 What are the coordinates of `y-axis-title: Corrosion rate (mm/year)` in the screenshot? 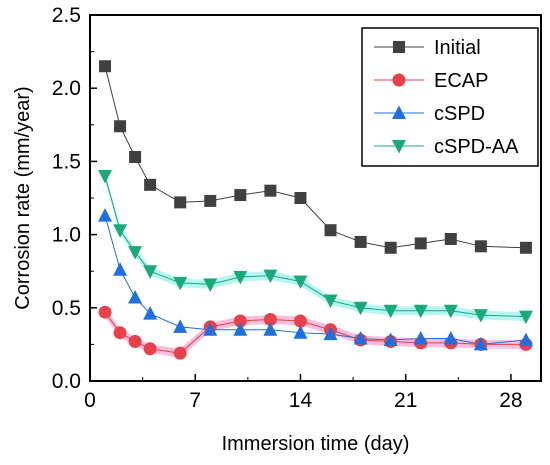 It's located at (23, 197).